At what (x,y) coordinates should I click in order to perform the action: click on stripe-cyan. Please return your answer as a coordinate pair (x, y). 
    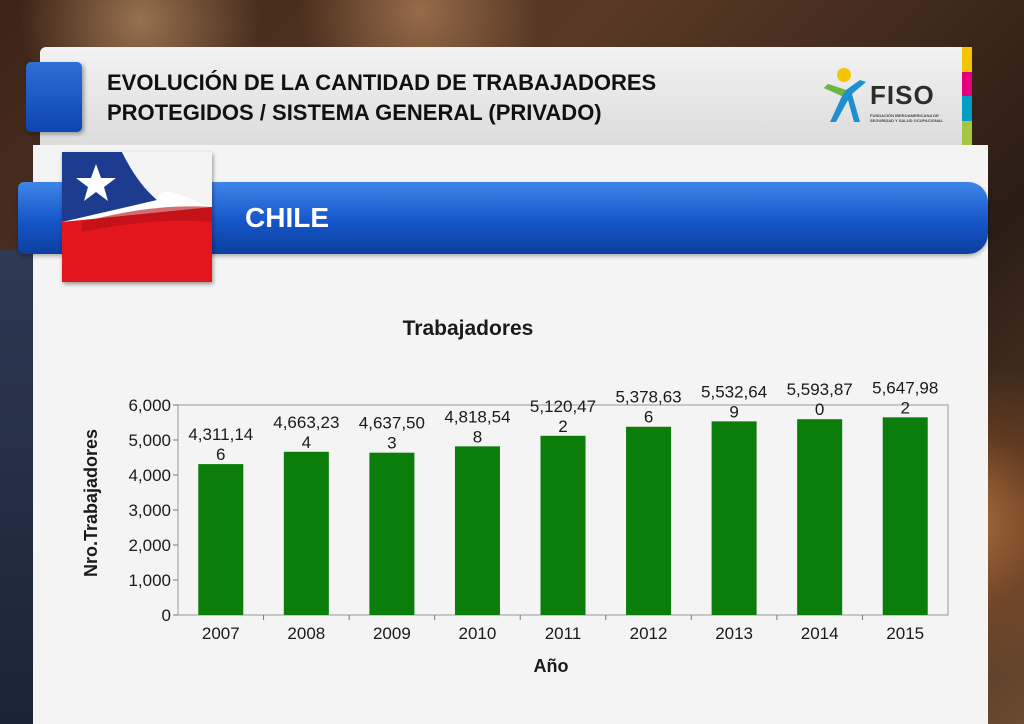
    Looking at the image, I should click on (967, 108).